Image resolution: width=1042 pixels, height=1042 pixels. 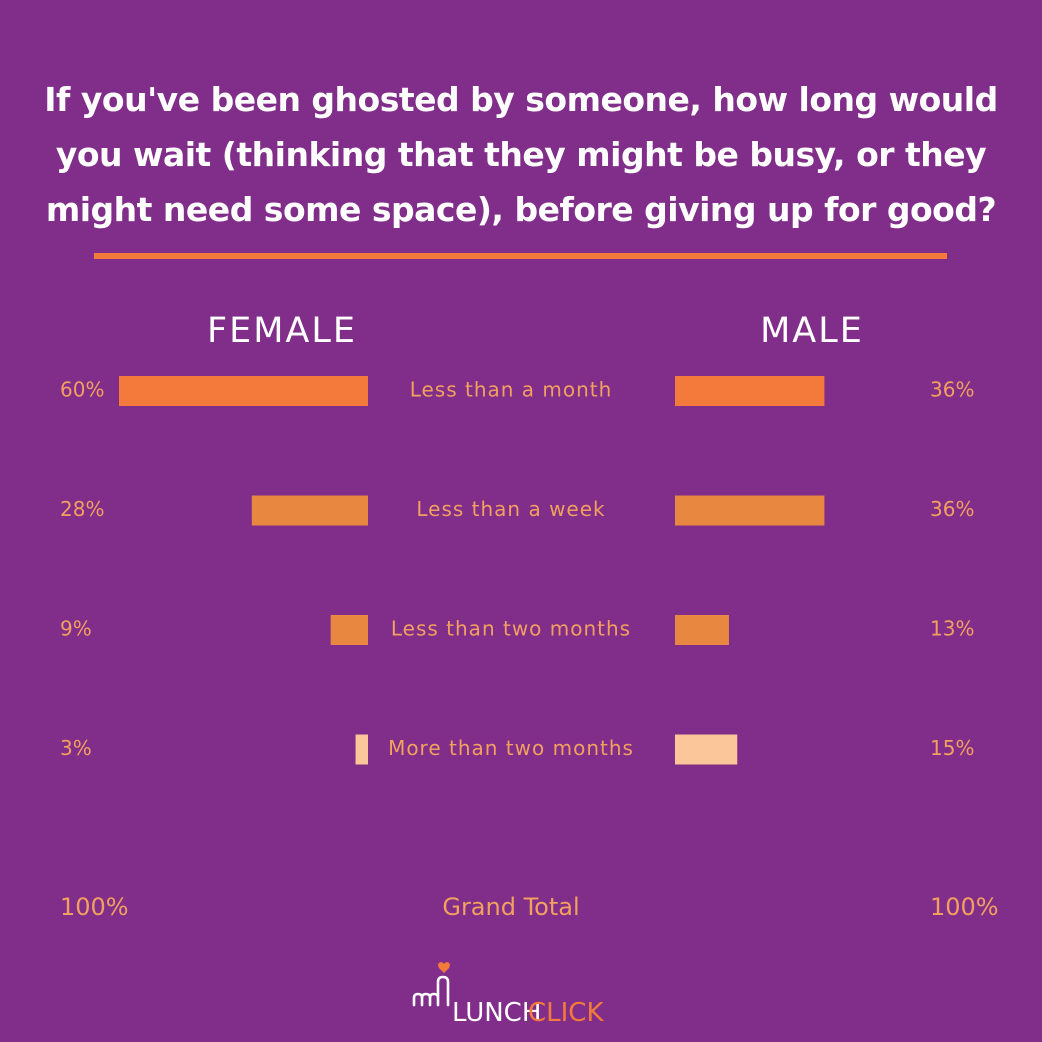 I want to click on logo-text-lunch: LUNCH, so click(x=496, y=1013).